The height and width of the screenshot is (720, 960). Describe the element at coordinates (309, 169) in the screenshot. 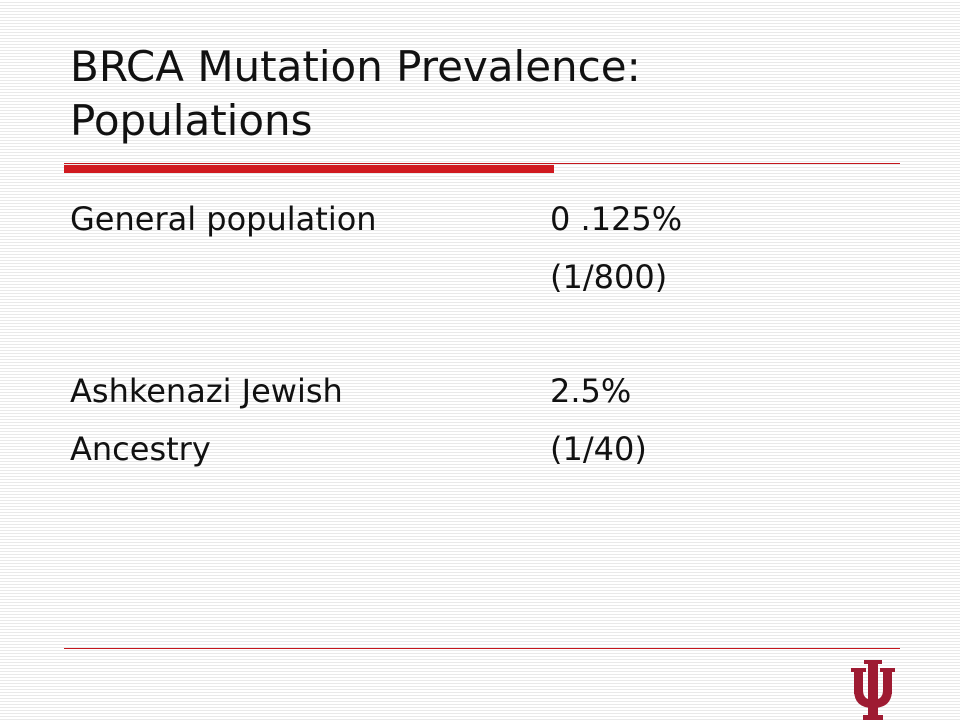

I see `title-accent-bar` at that location.